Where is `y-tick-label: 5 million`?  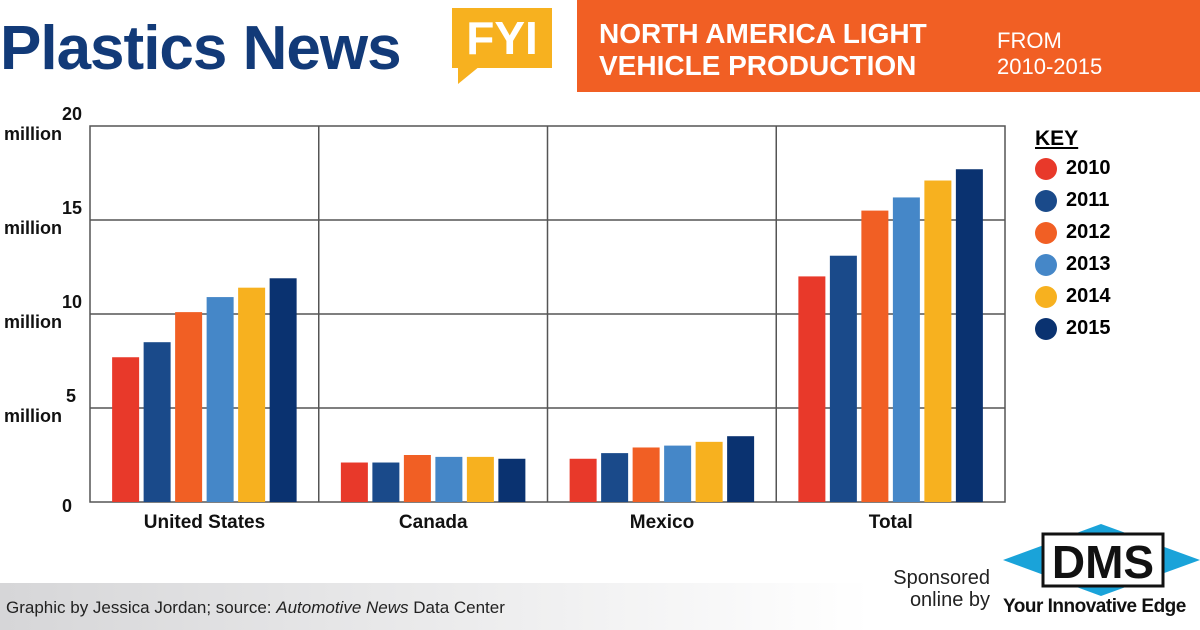
y-tick-label: 5 million is located at coordinates (40, 406).